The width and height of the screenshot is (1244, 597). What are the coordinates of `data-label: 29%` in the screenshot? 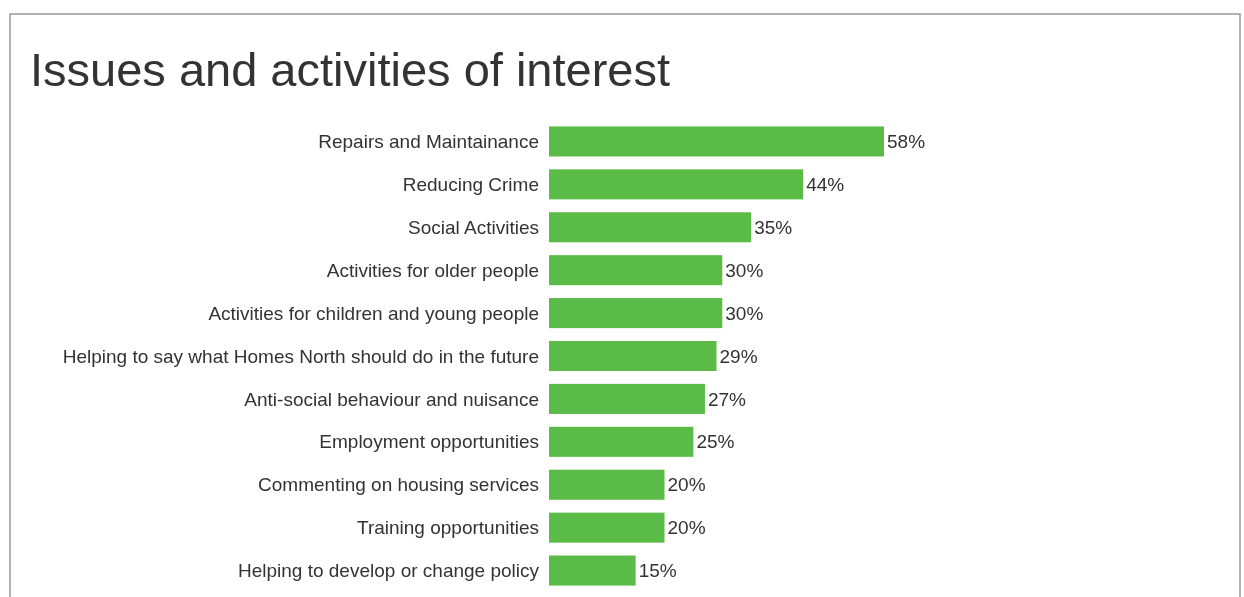 It's located at (738, 356).